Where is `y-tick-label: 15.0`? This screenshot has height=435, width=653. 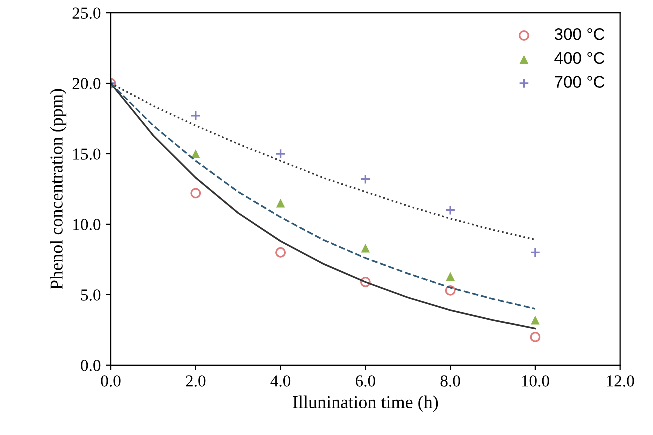
y-tick-label: 15.0 is located at coordinates (87, 154).